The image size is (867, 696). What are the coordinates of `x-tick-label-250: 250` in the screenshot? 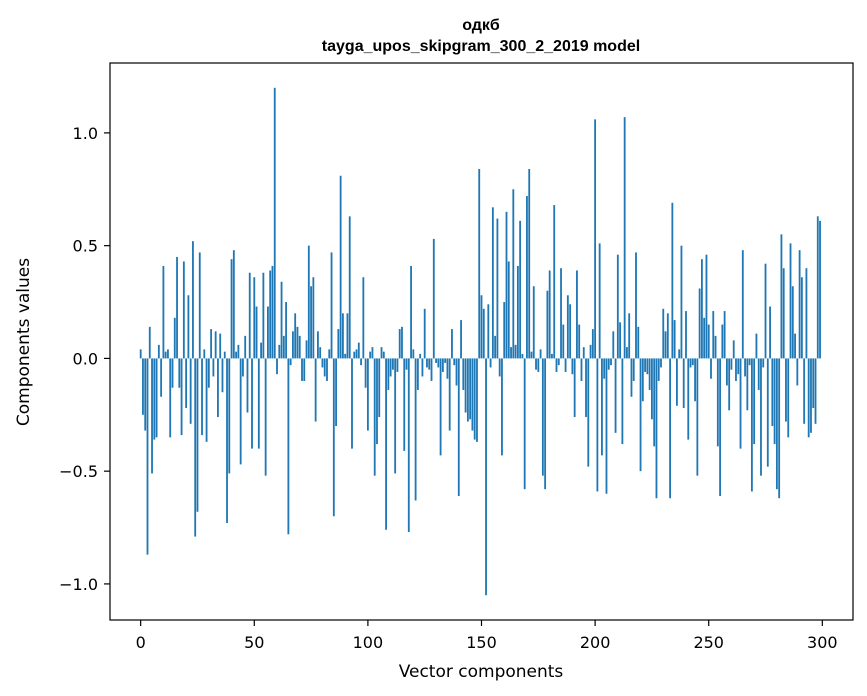 It's located at (708, 642).